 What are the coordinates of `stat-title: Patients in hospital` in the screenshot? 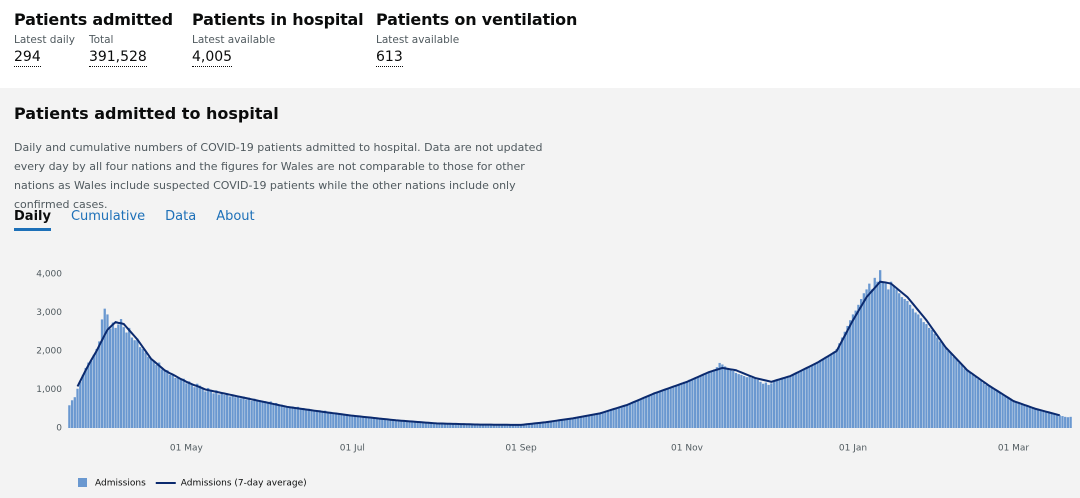 It's located at (278, 19).